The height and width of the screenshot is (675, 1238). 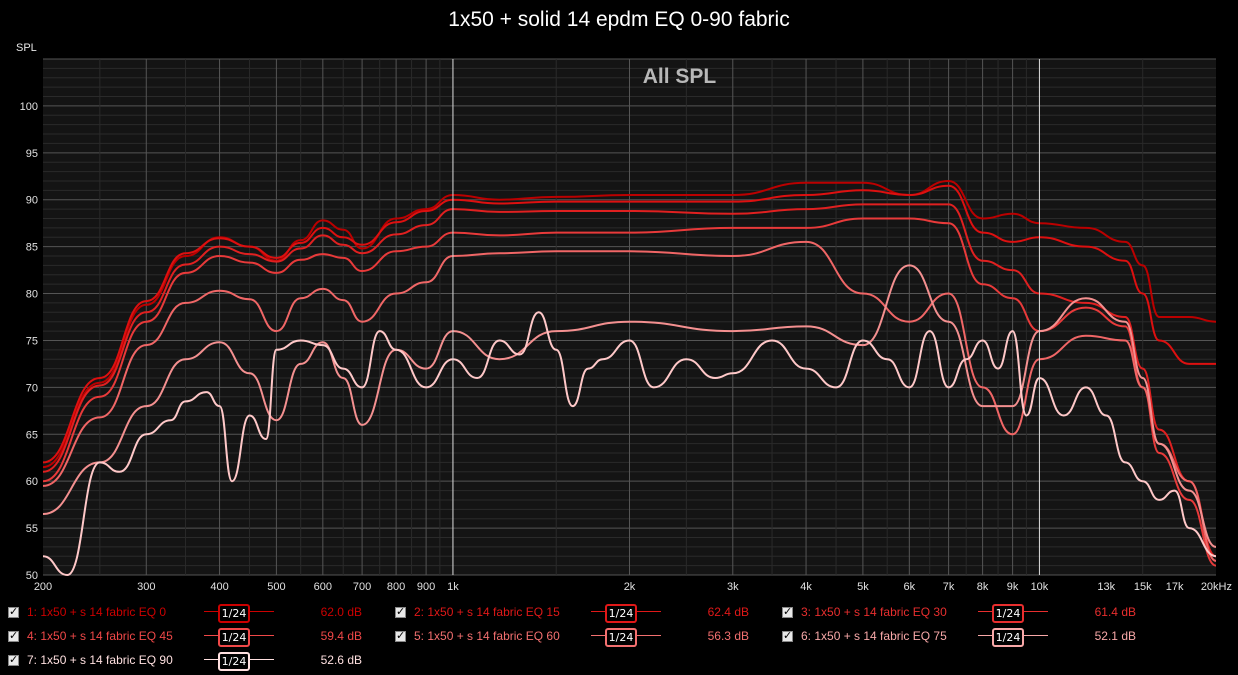 I want to click on y-axis-label: SPL, so click(x=26, y=48).